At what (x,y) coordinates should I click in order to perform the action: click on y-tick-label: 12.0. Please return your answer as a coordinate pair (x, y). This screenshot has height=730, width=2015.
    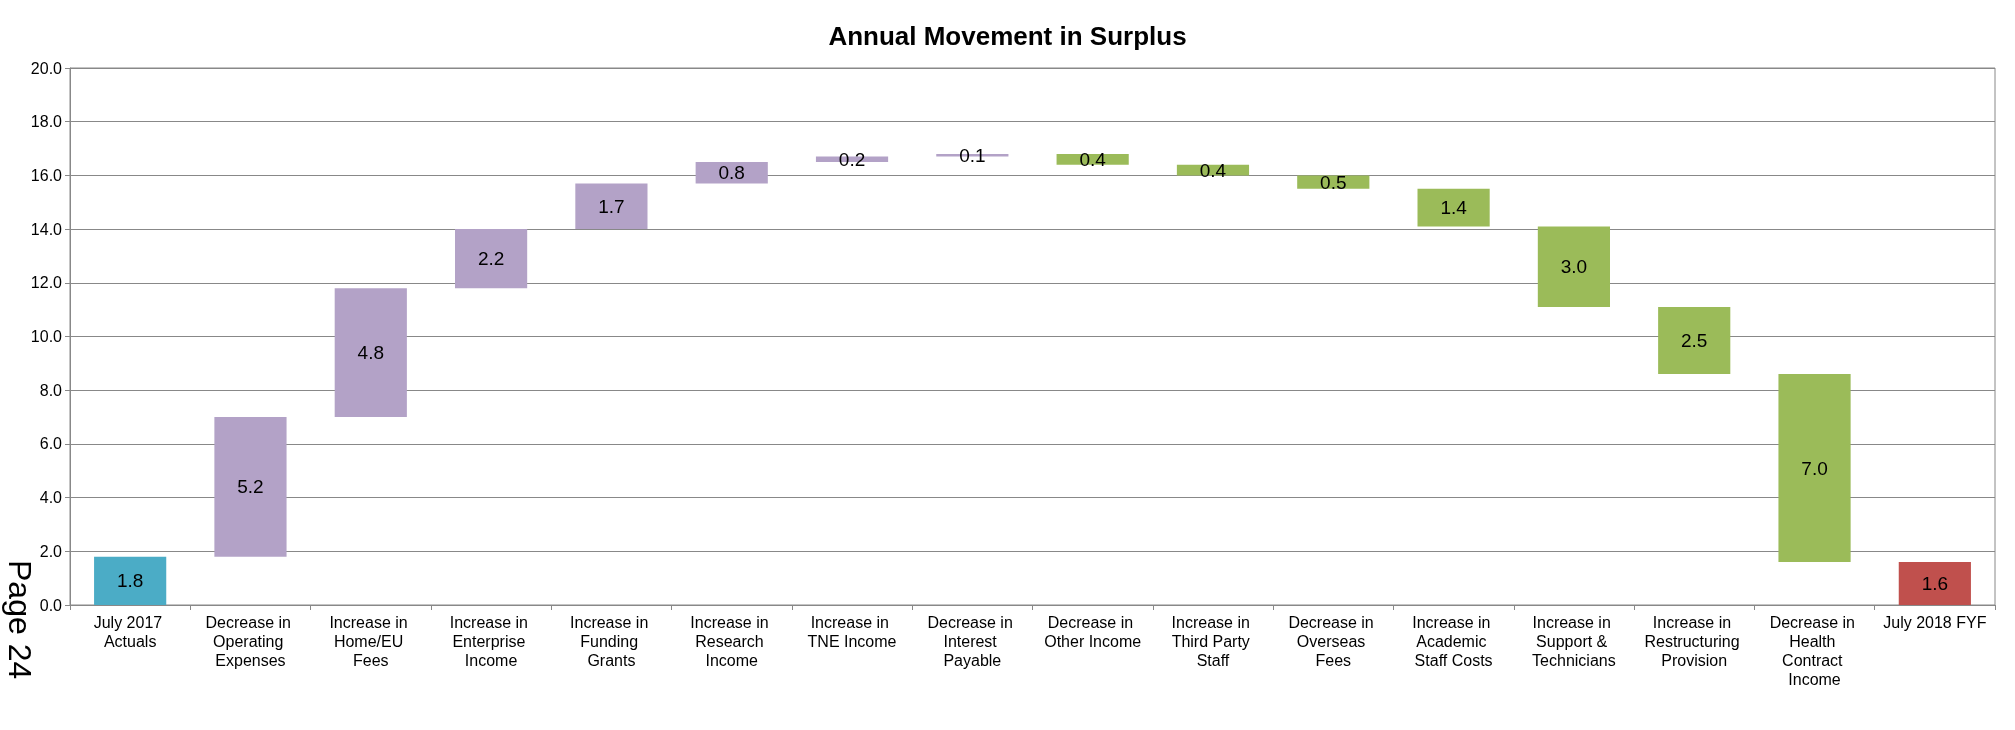
    Looking at the image, I should click on (46, 283).